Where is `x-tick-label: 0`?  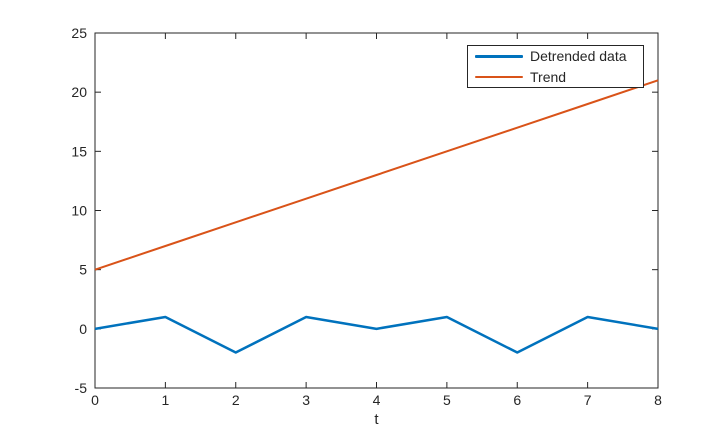
x-tick-label: 0 is located at coordinates (95, 400).